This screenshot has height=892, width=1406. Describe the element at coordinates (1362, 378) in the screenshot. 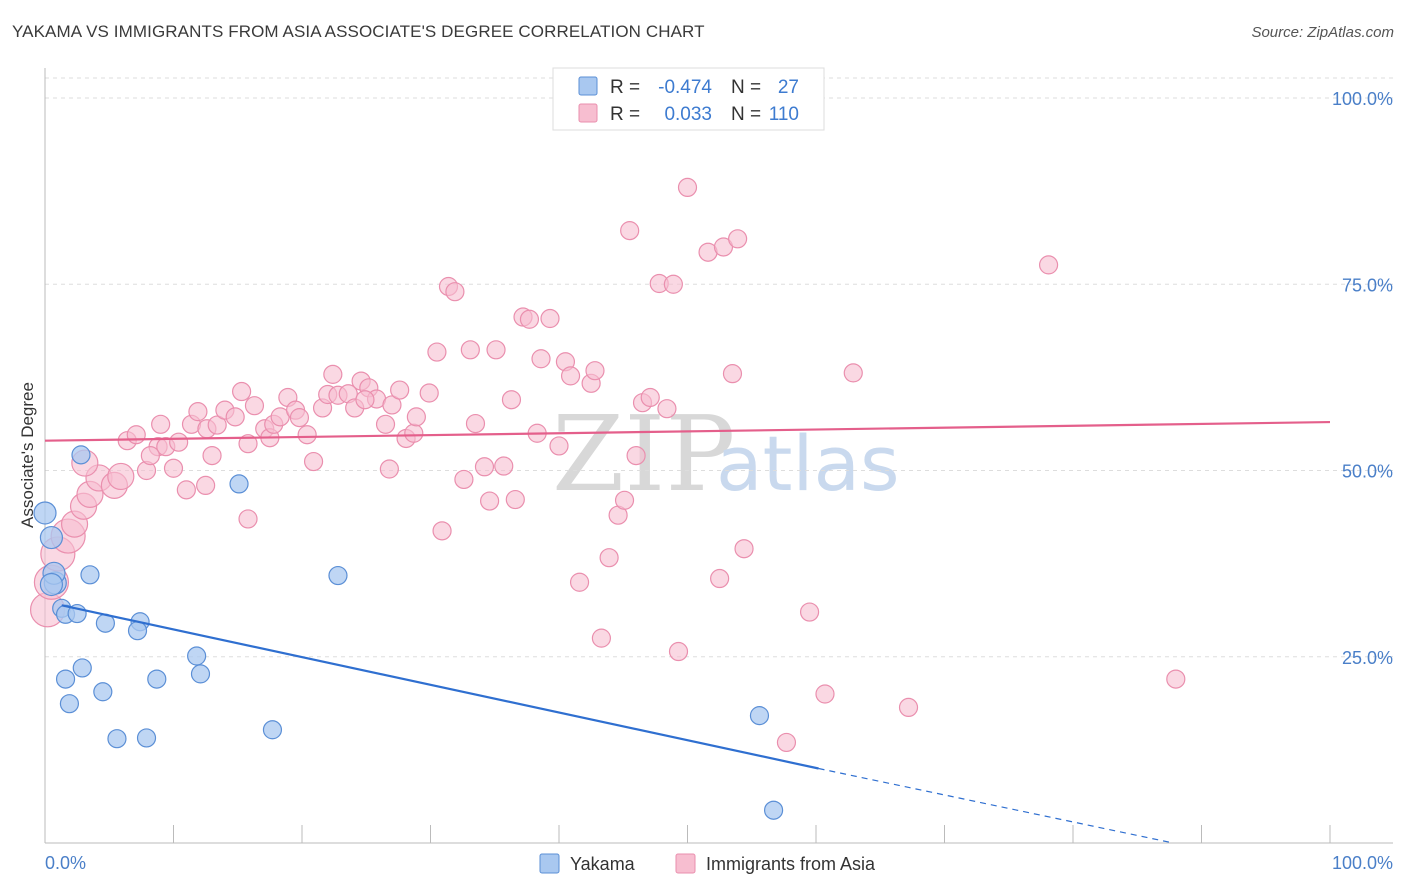

I see `y-tick-labels: 25.0% 50.0% 75.0% 100.0%` at that location.